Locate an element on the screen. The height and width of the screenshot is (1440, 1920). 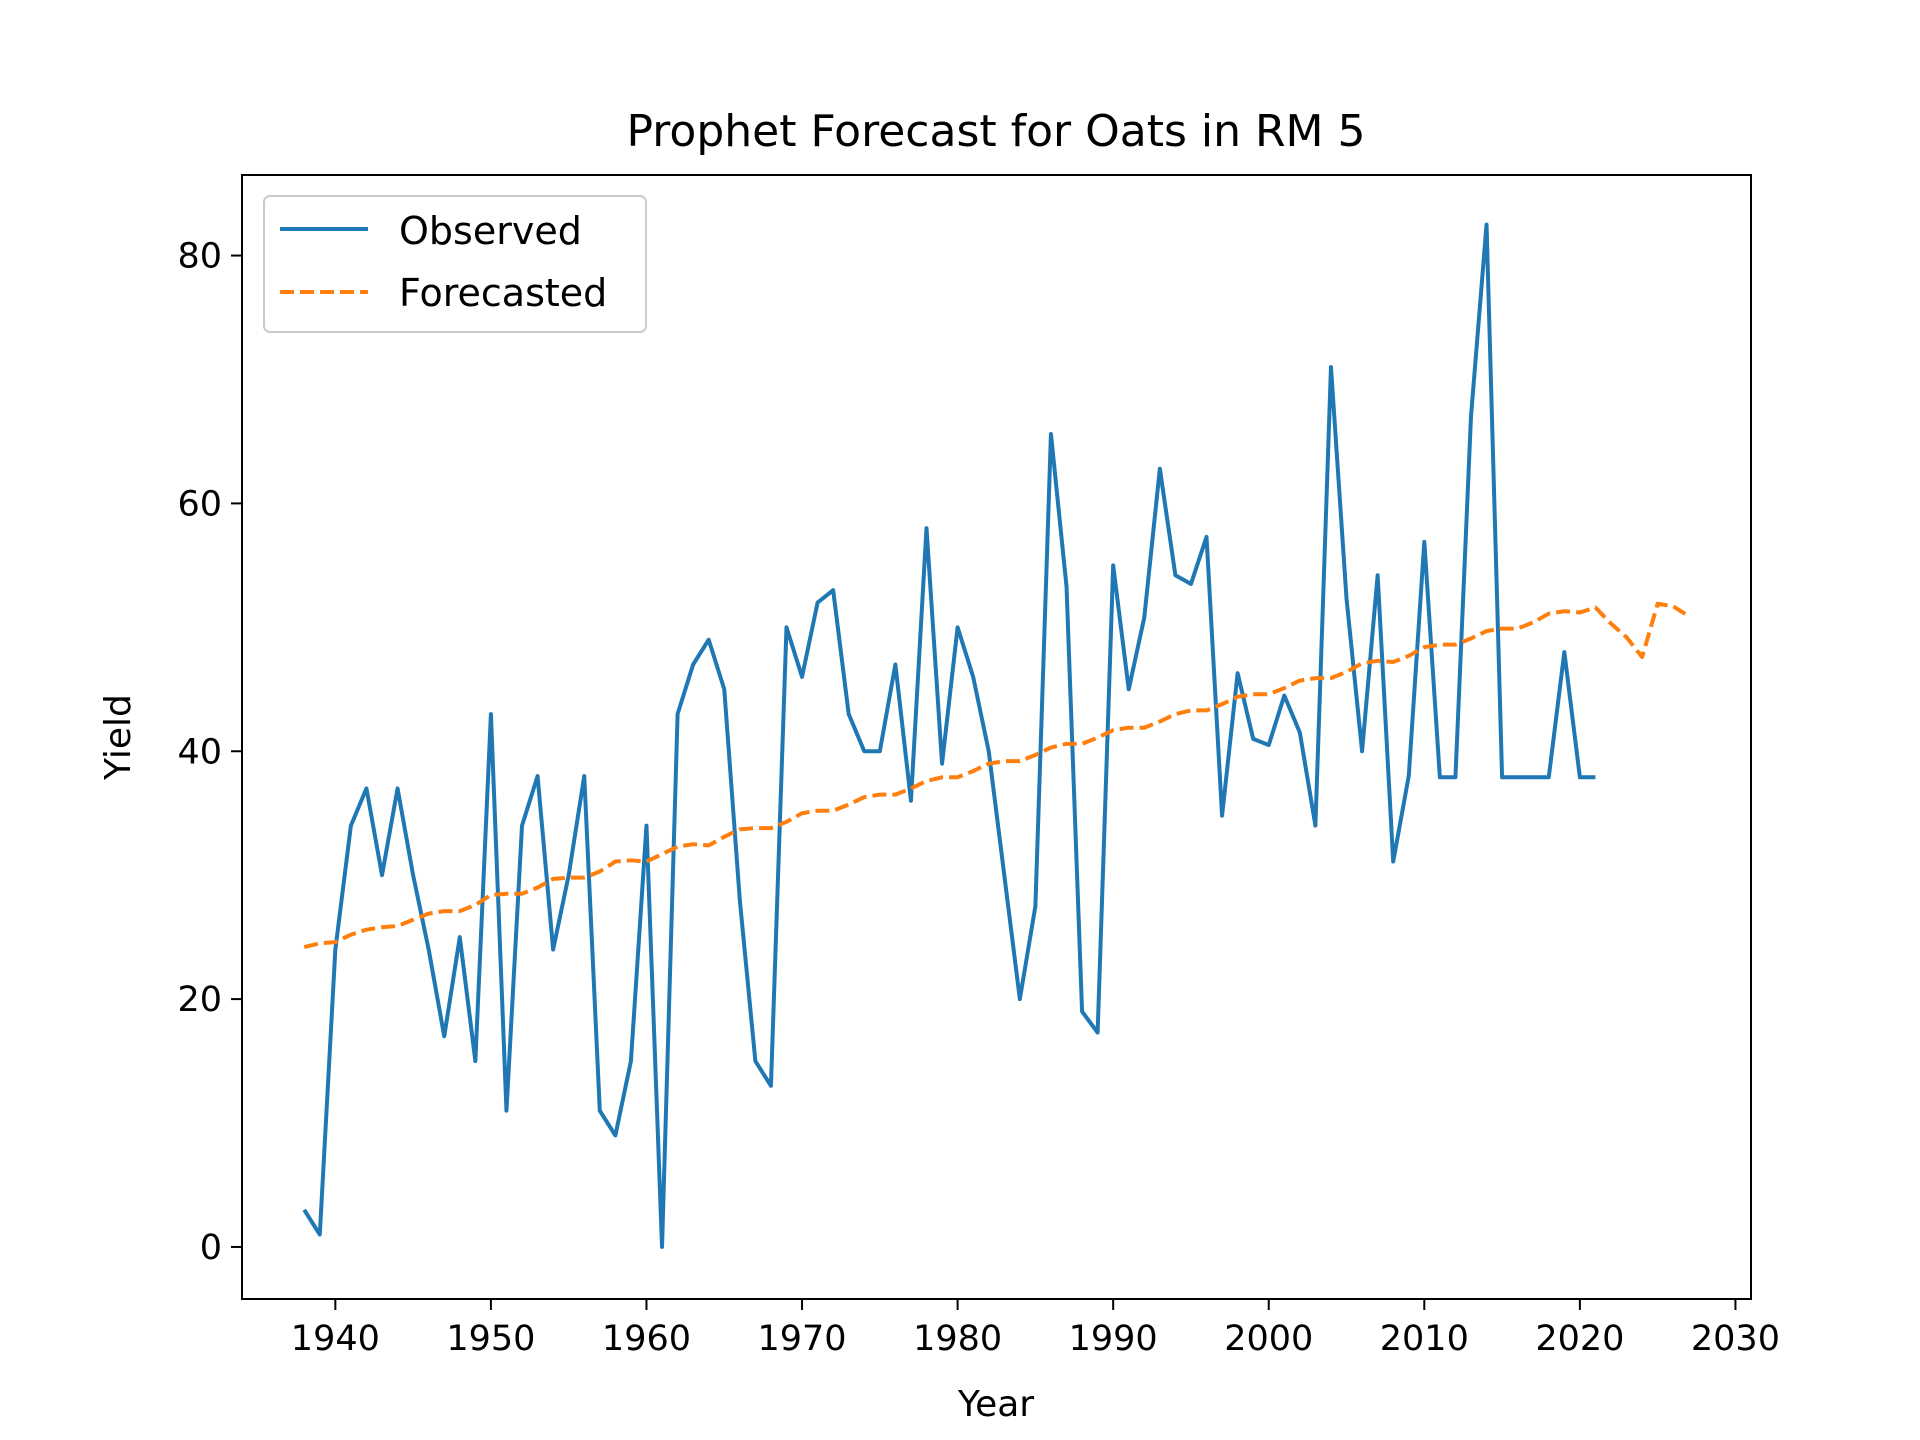
x-axis: 1940 1950 1960 1970 1980 1990 2000 2010 2020 2030 is located at coordinates (1035, 1329).